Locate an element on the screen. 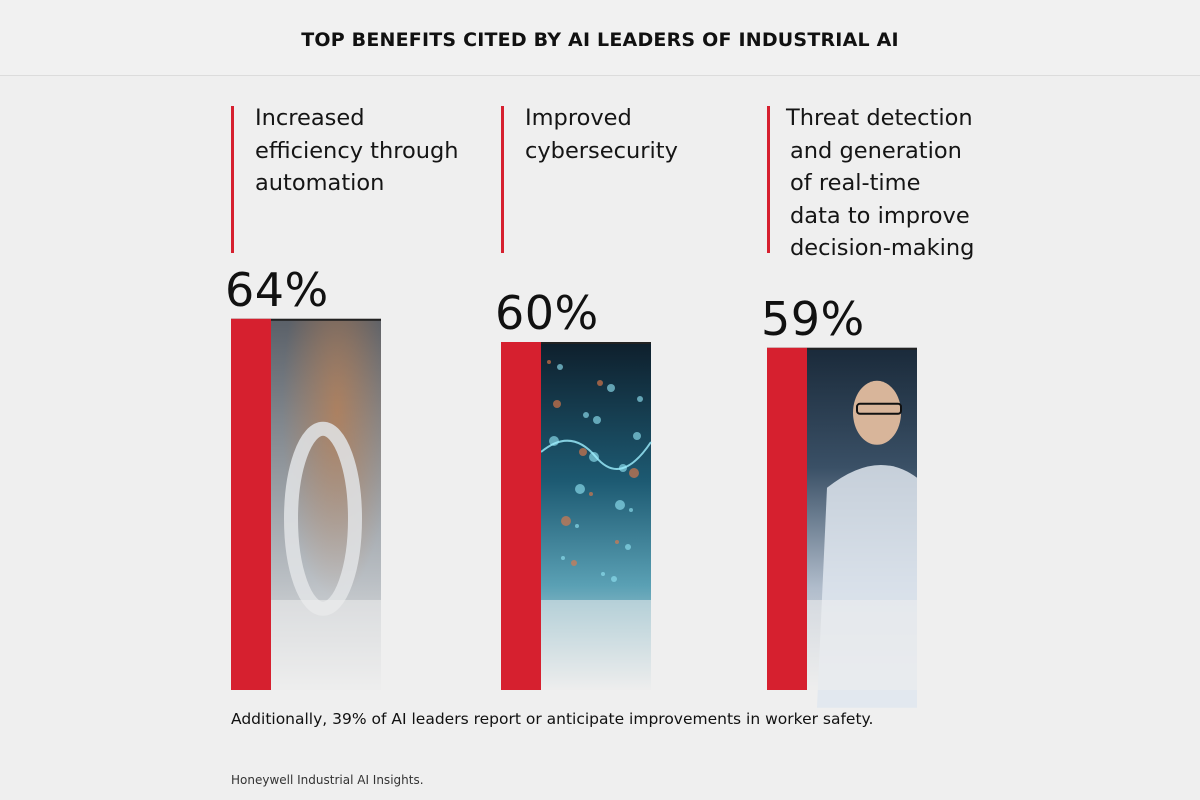 The height and width of the screenshot is (800, 1200). benefit-label-line: of real-time is located at coordinates (855, 183).